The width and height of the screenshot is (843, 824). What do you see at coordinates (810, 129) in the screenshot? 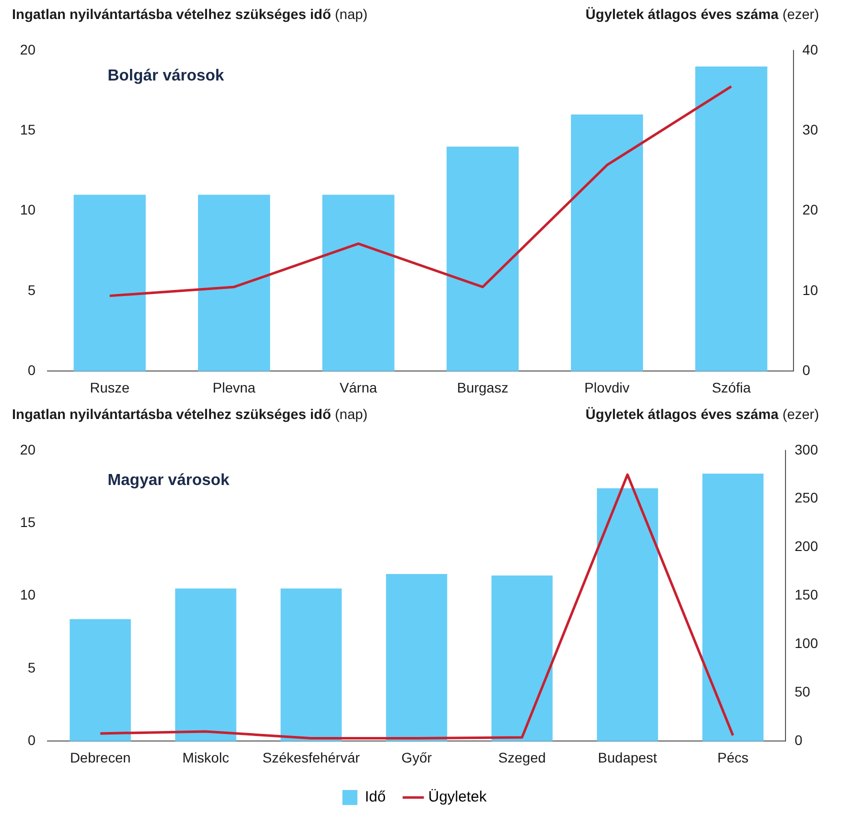
I see `y2-tick-label: 30` at bounding box center [810, 129].